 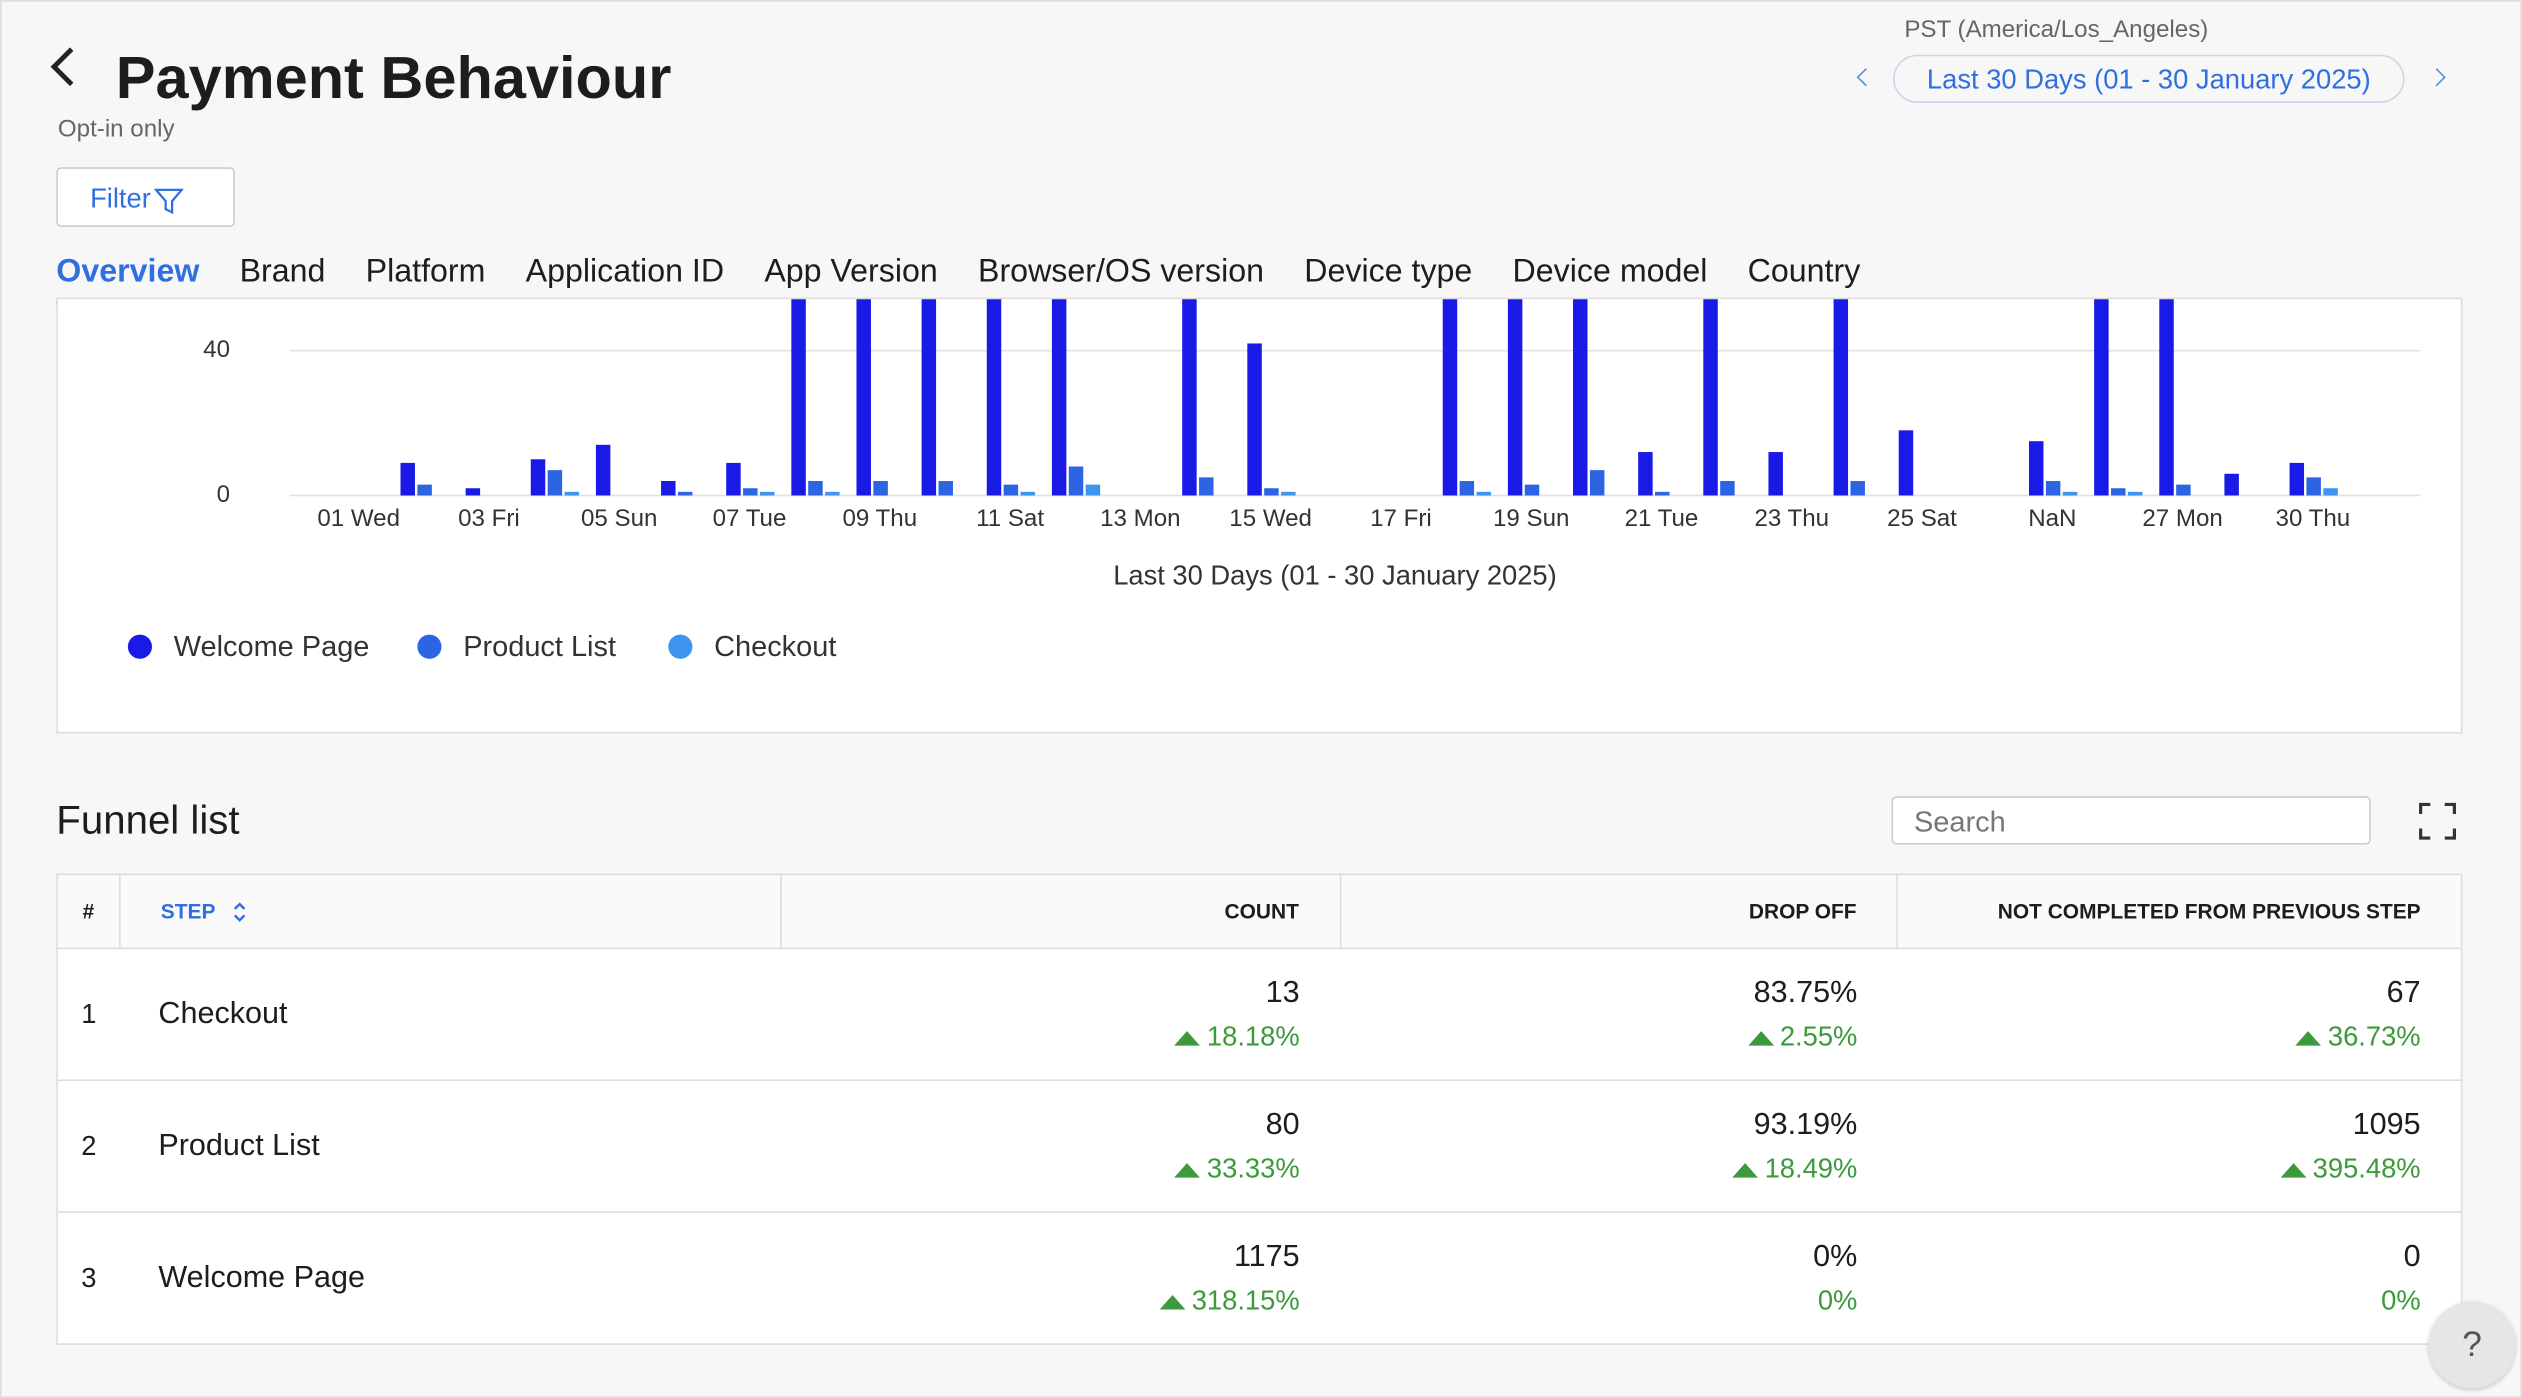 I want to click on metric-change: 2.55%, so click(x=1618, y=1037).